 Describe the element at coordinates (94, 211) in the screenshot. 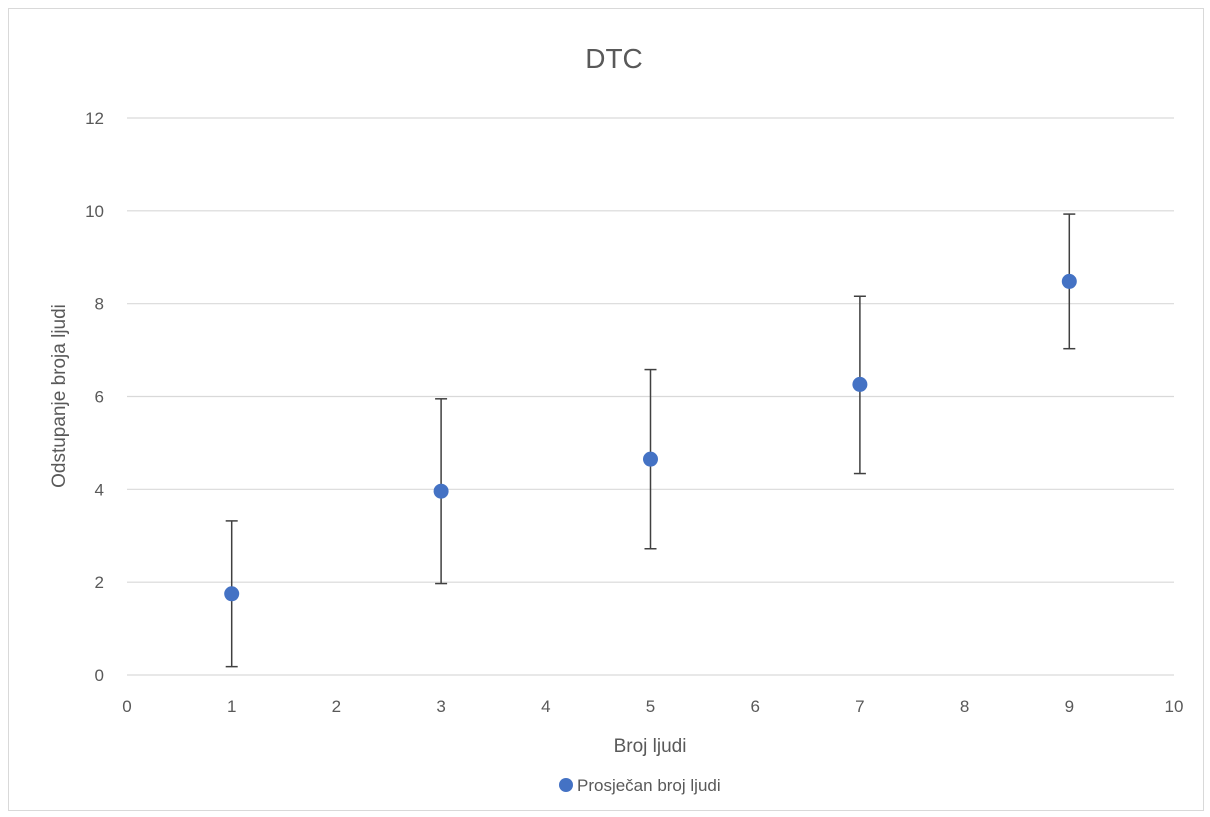

I see `y-tick-label: 10` at that location.